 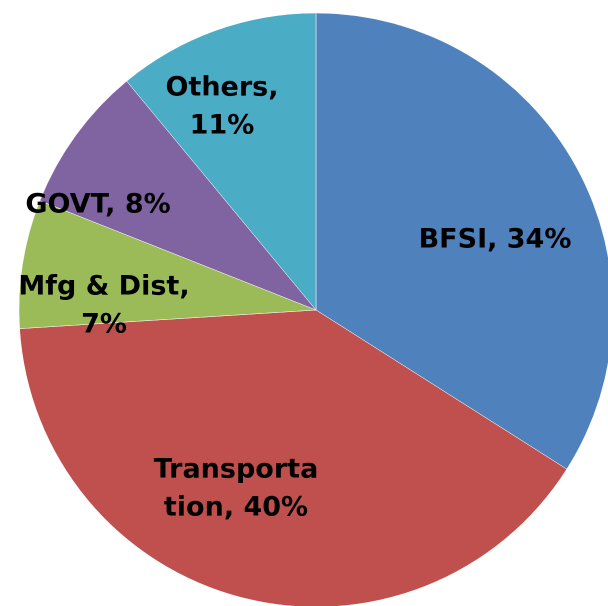 I want to click on data-label: GOVT, 8%, so click(x=97, y=204).